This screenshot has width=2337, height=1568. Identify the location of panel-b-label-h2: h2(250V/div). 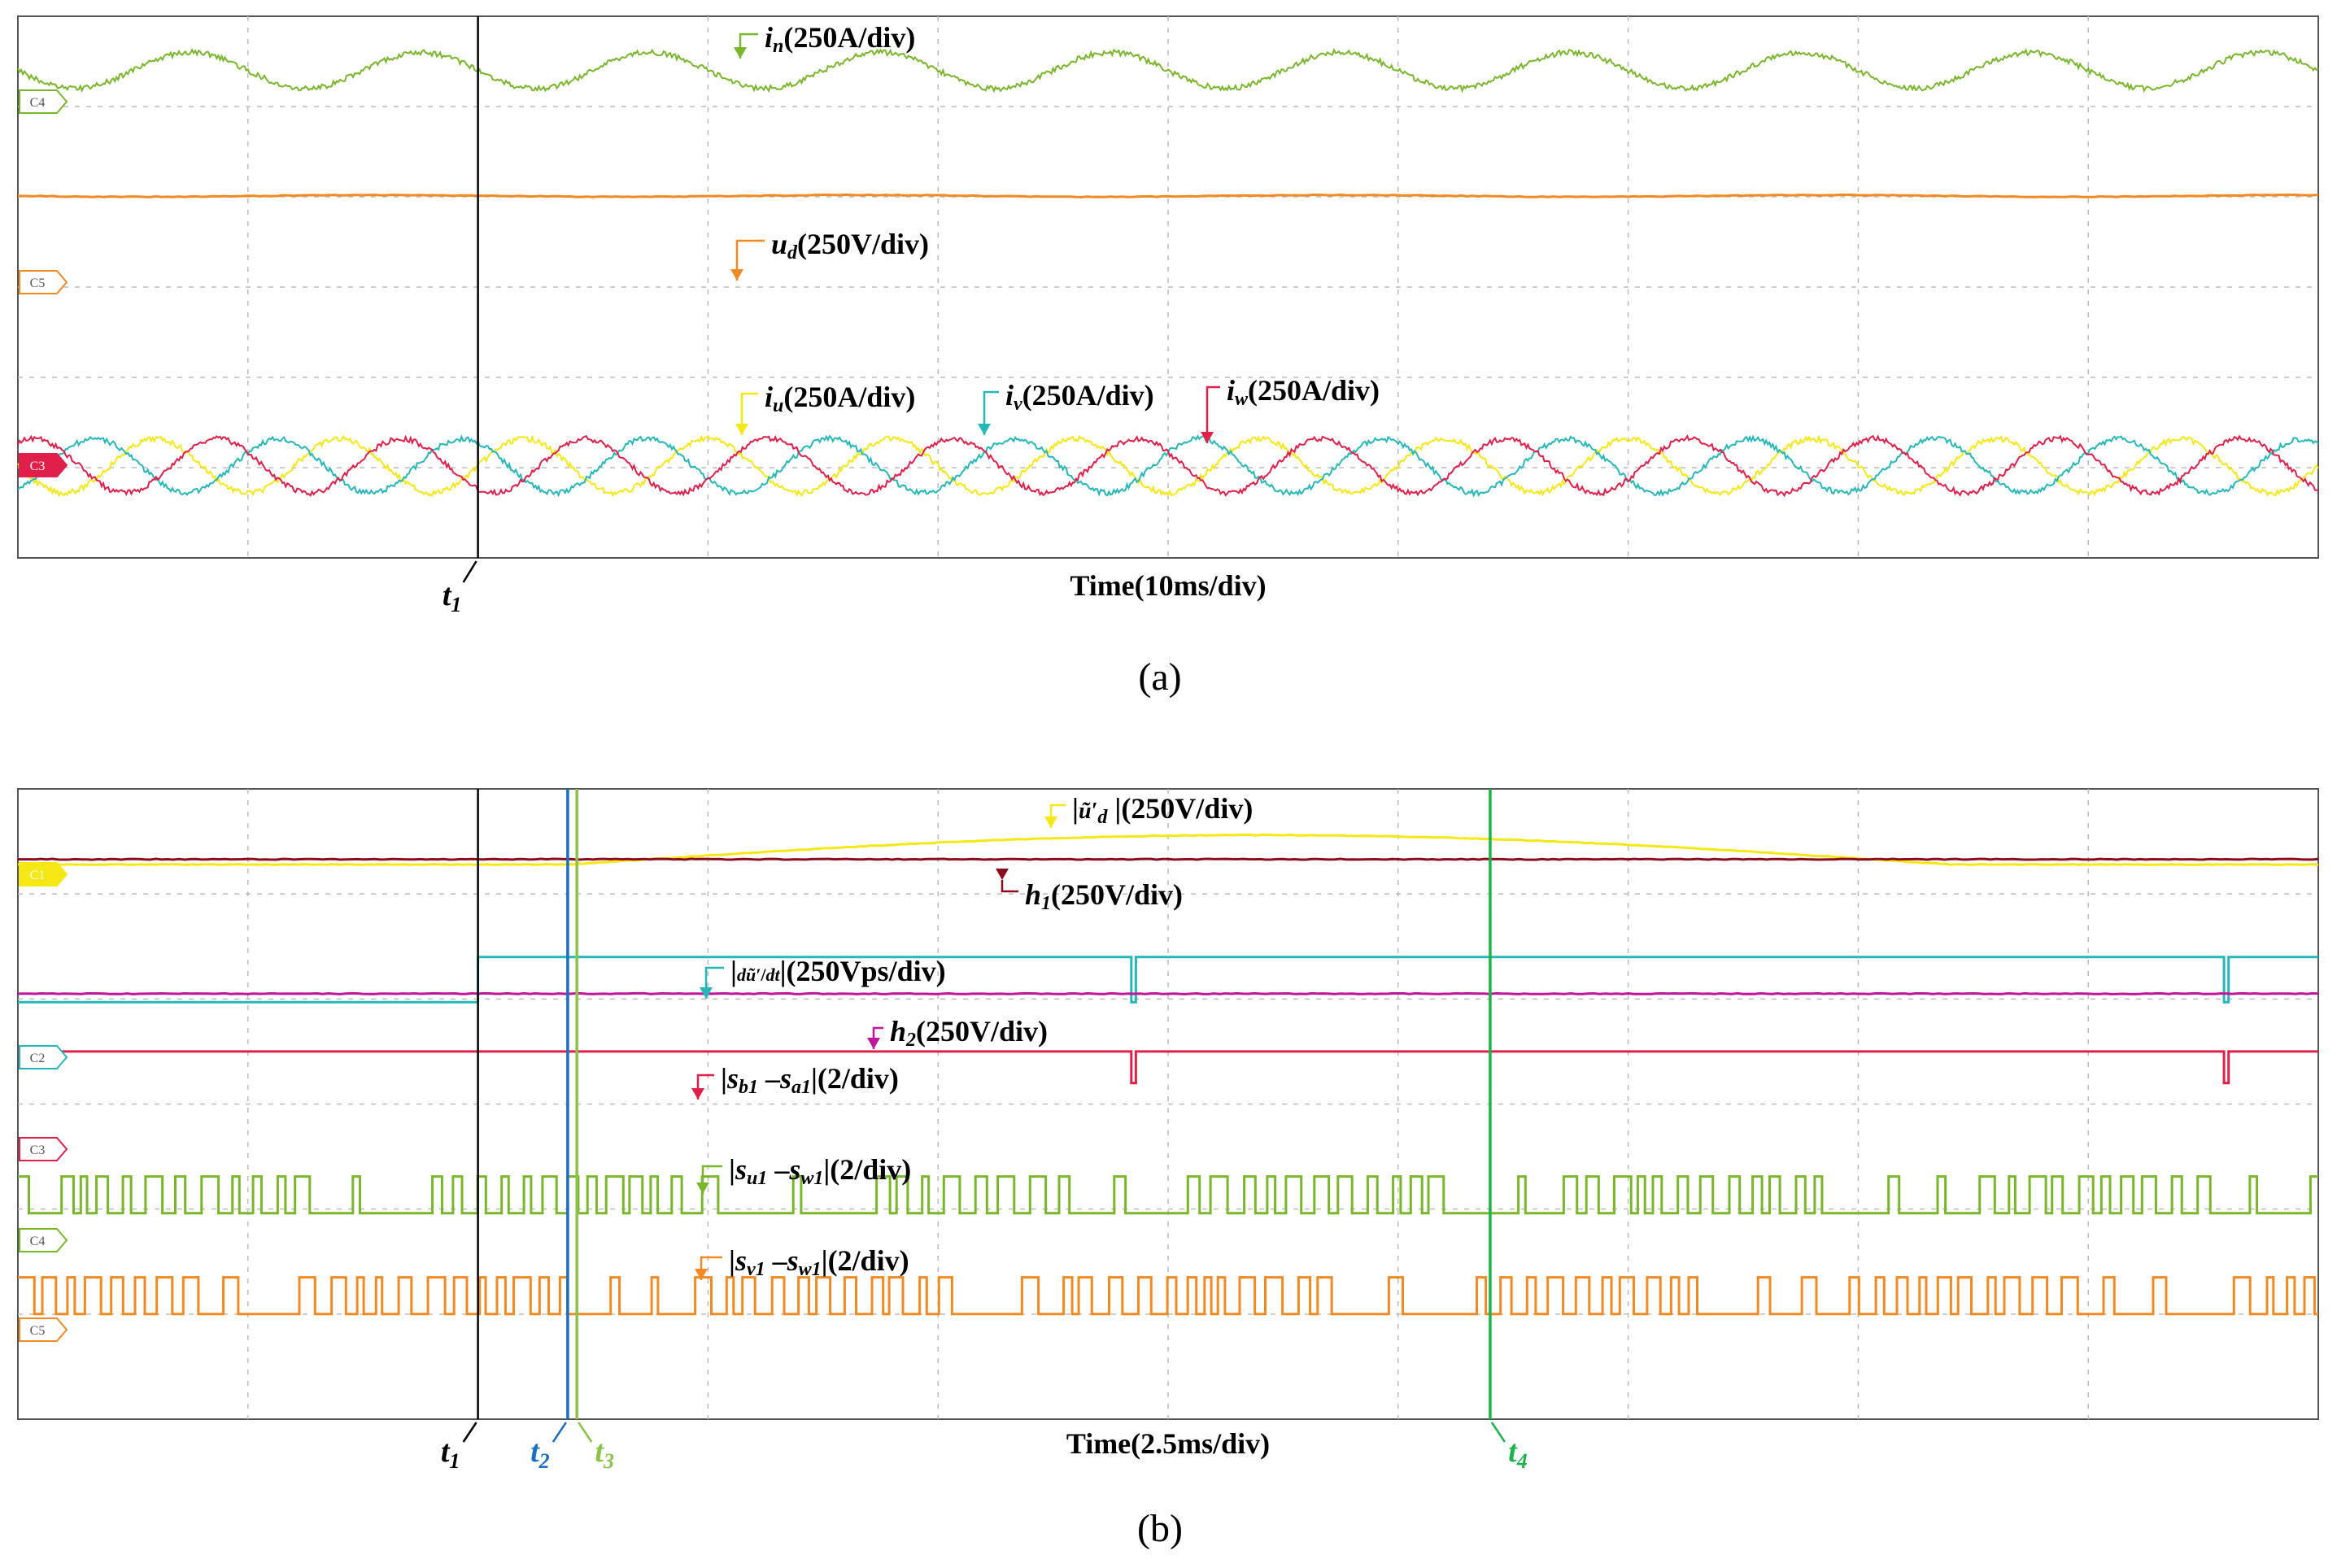
(969, 1033).